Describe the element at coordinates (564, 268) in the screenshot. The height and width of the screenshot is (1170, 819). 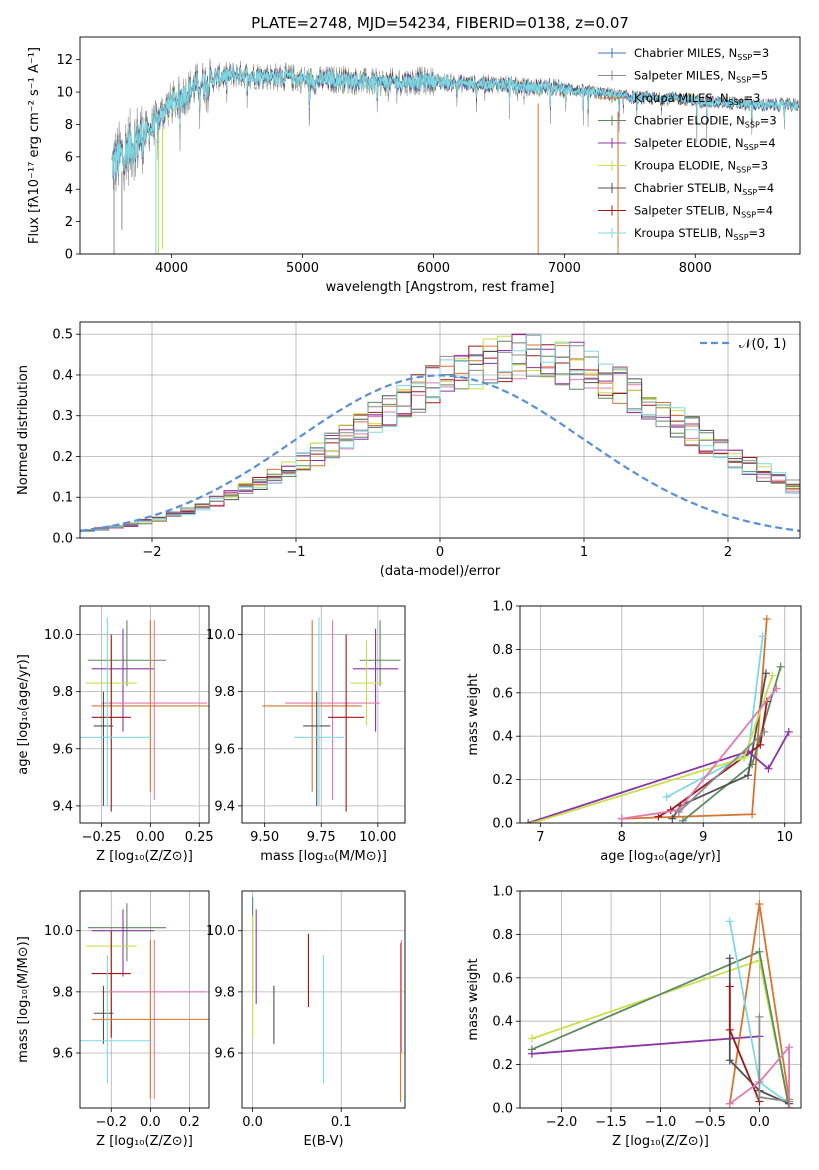
I see `x-tick-label: 7000` at that location.